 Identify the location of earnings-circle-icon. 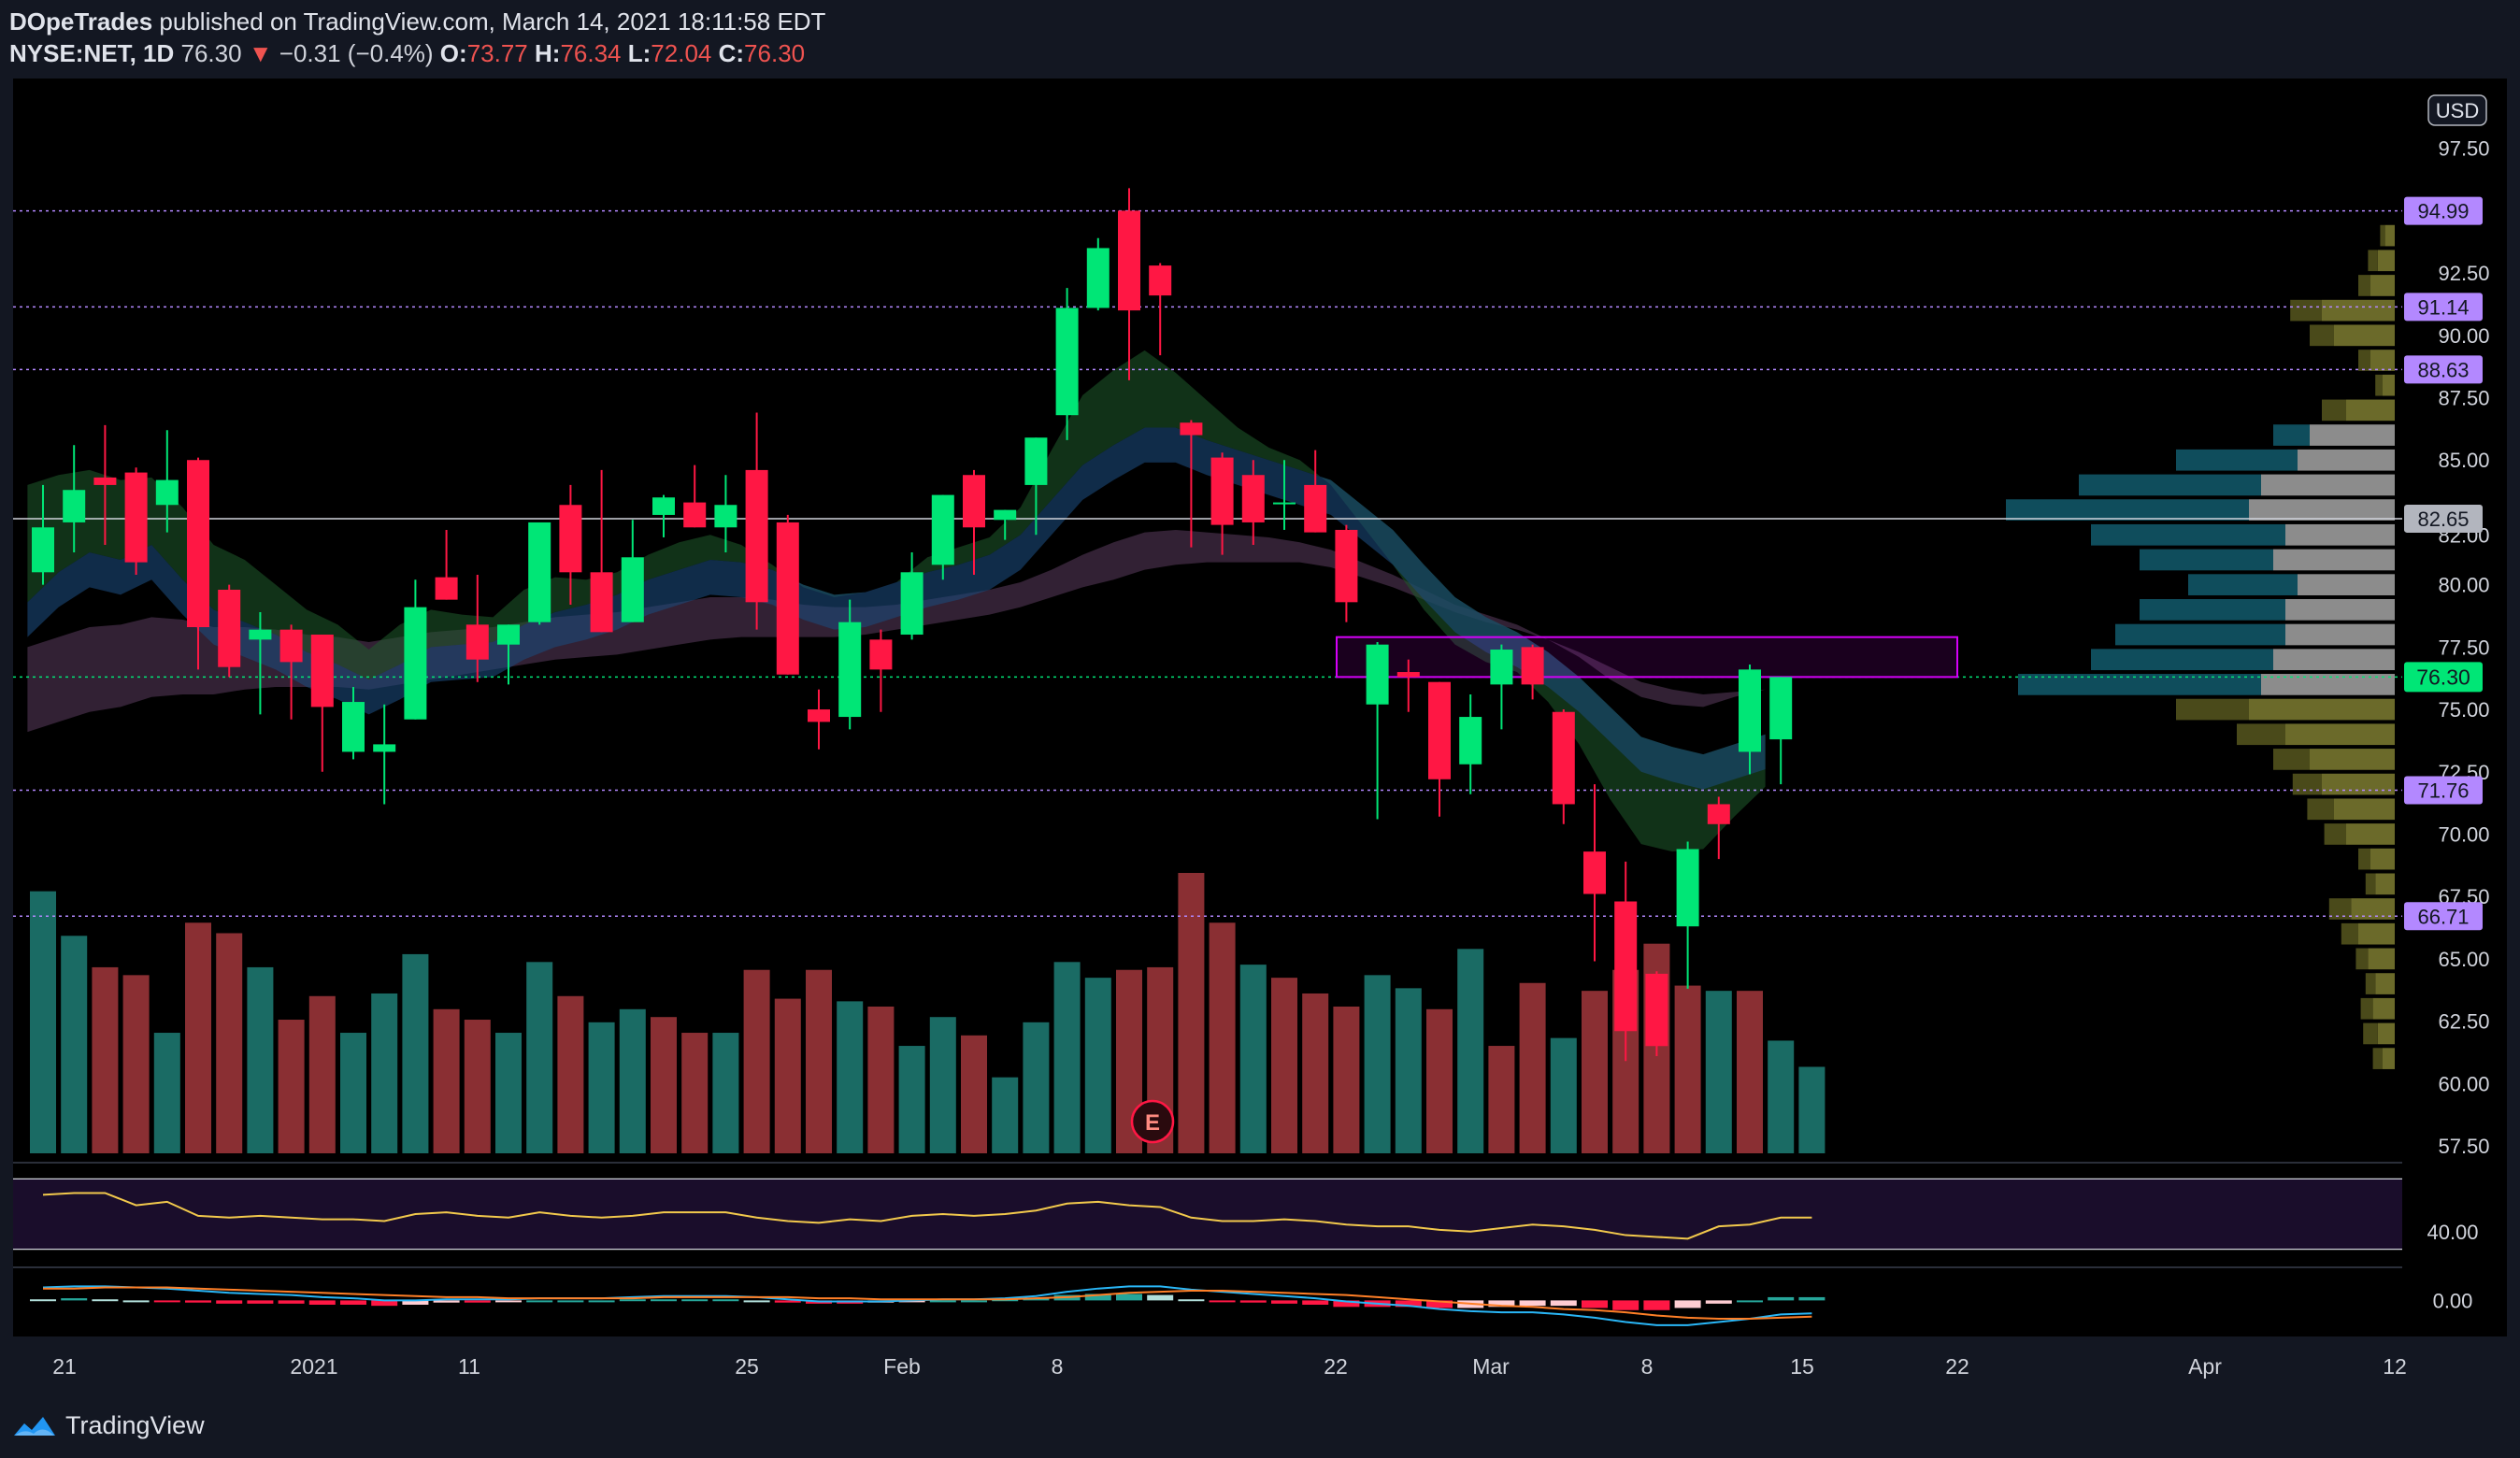
(1152, 1121).